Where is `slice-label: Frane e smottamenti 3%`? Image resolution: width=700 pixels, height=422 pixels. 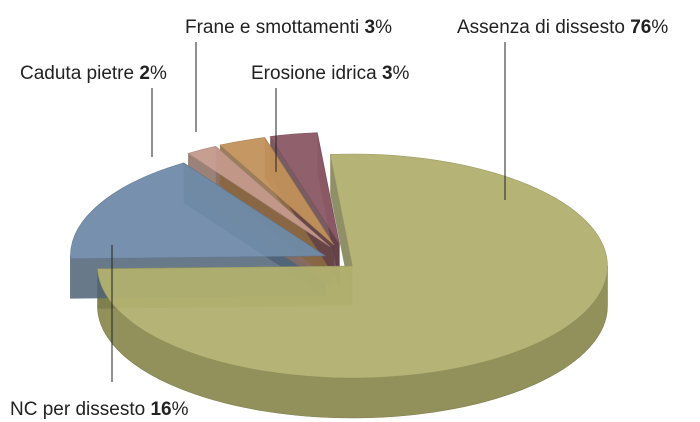
slice-label: Frane e smottamenti 3% is located at coordinates (288, 27).